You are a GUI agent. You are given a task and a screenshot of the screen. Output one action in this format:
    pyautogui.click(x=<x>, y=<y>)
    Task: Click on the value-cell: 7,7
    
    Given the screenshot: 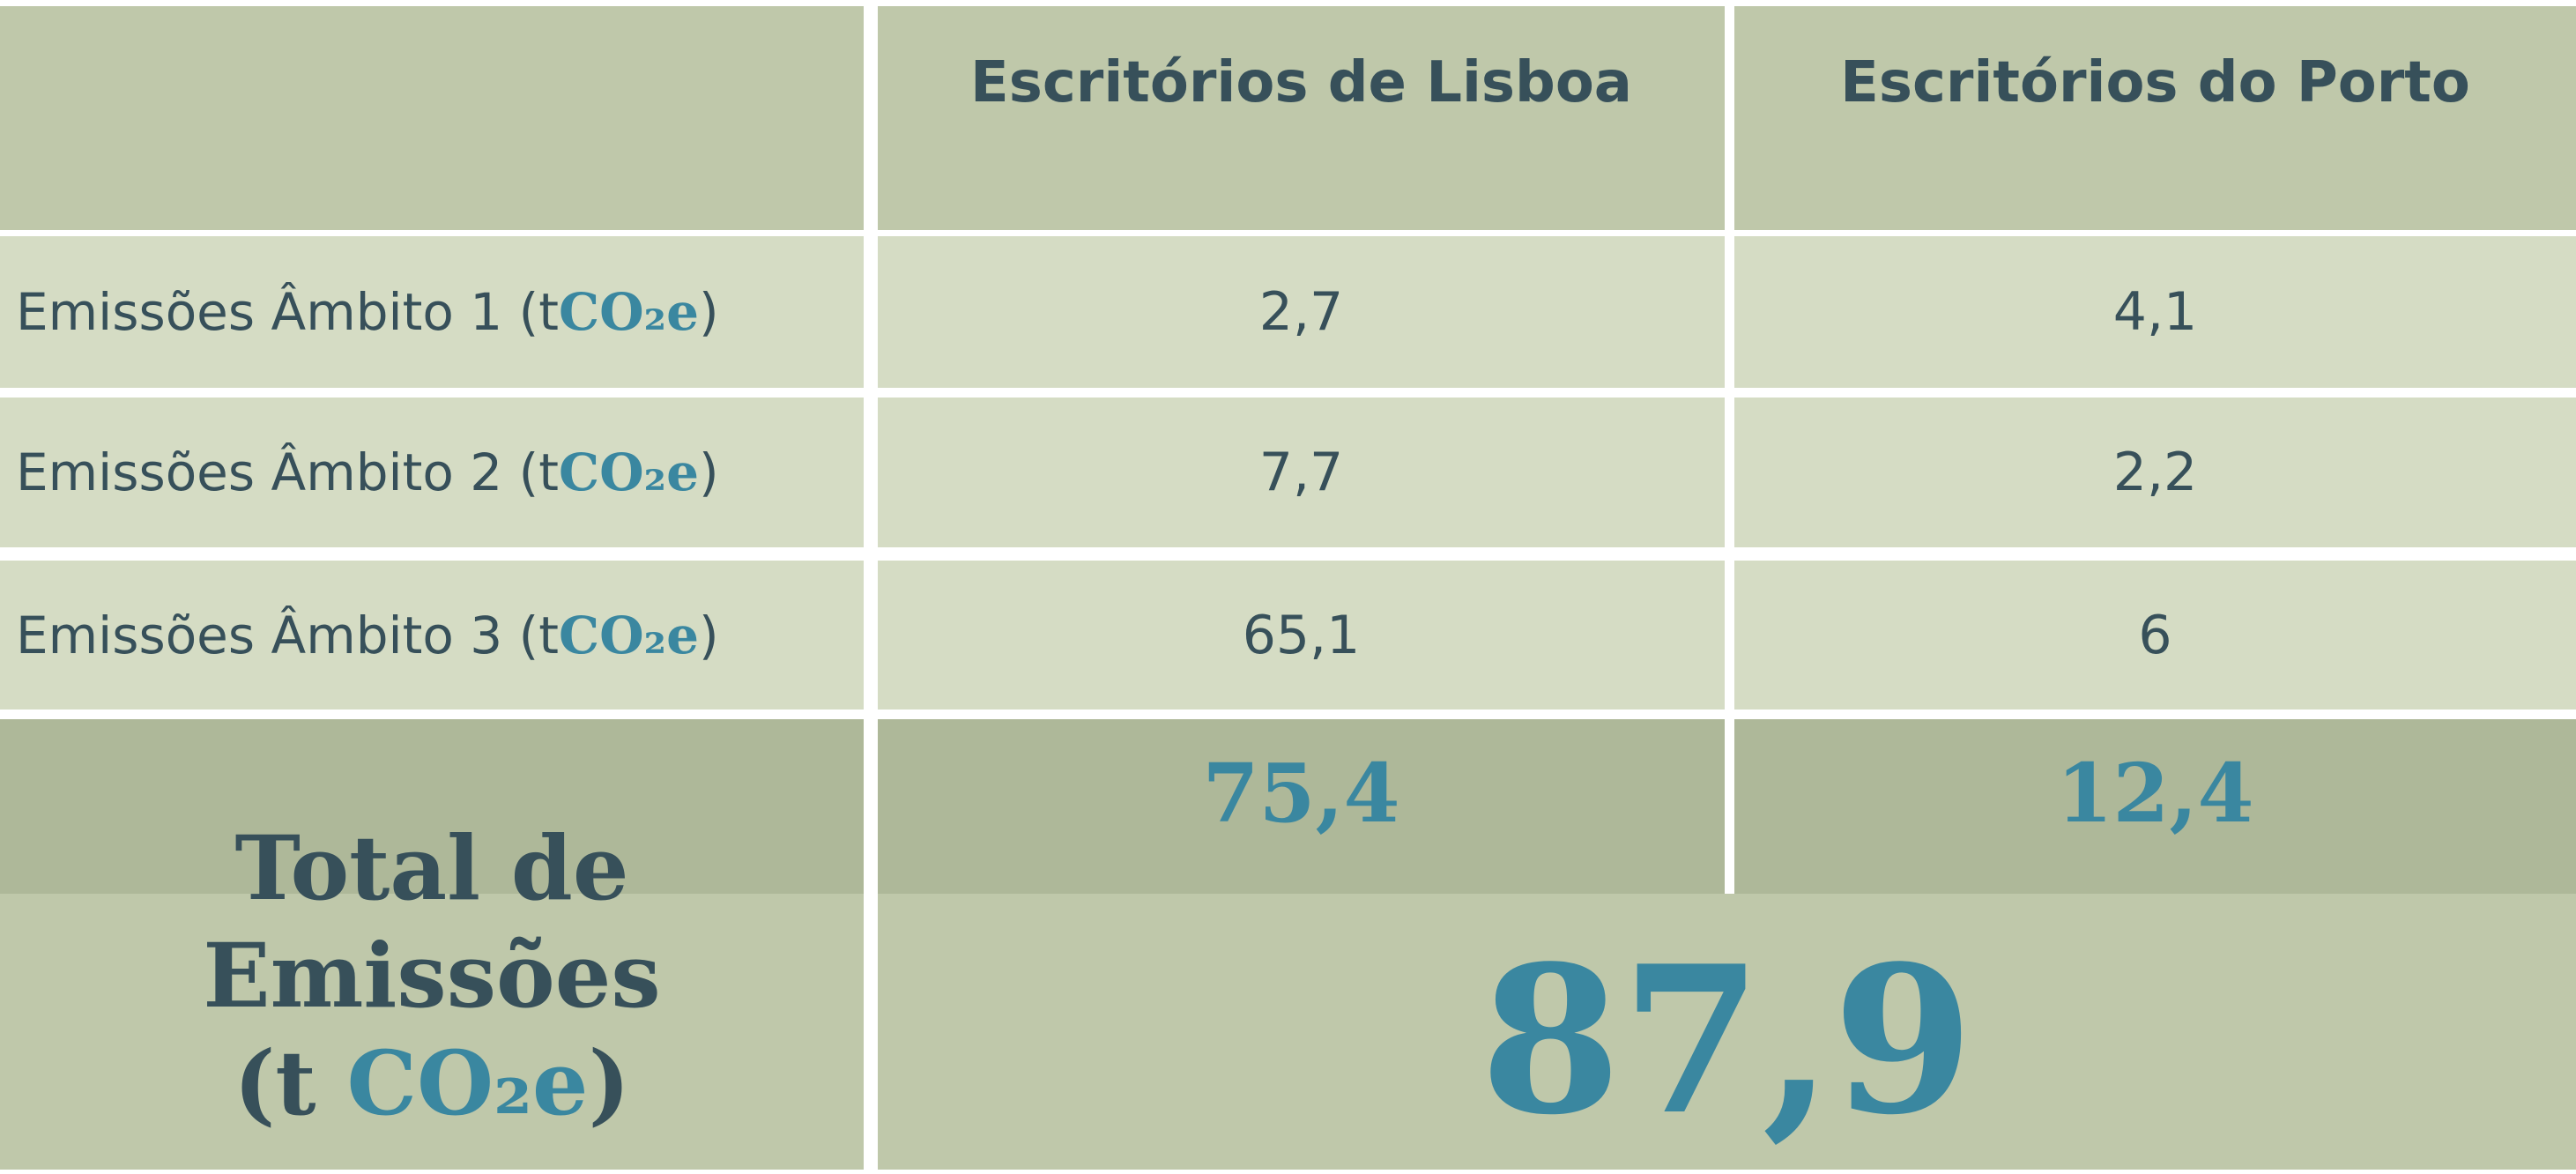 What is the action you would take?
    pyautogui.click(x=1301, y=472)
    